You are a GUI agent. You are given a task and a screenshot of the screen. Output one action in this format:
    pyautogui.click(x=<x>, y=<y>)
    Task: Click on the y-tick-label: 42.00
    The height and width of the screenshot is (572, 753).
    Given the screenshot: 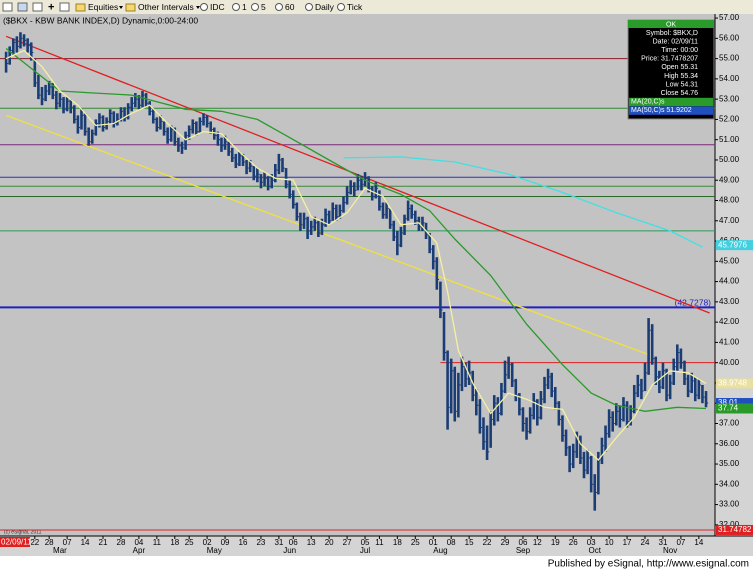 What is the action you would take?
    pyautogui.click(x=729, y=321)
    